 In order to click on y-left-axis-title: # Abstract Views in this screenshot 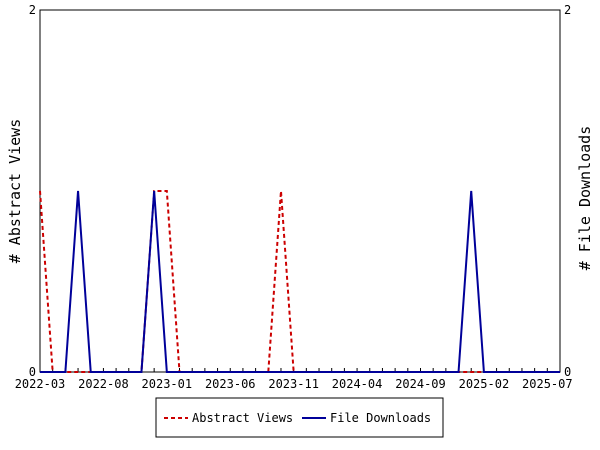, I will do `click(15, 191)`.